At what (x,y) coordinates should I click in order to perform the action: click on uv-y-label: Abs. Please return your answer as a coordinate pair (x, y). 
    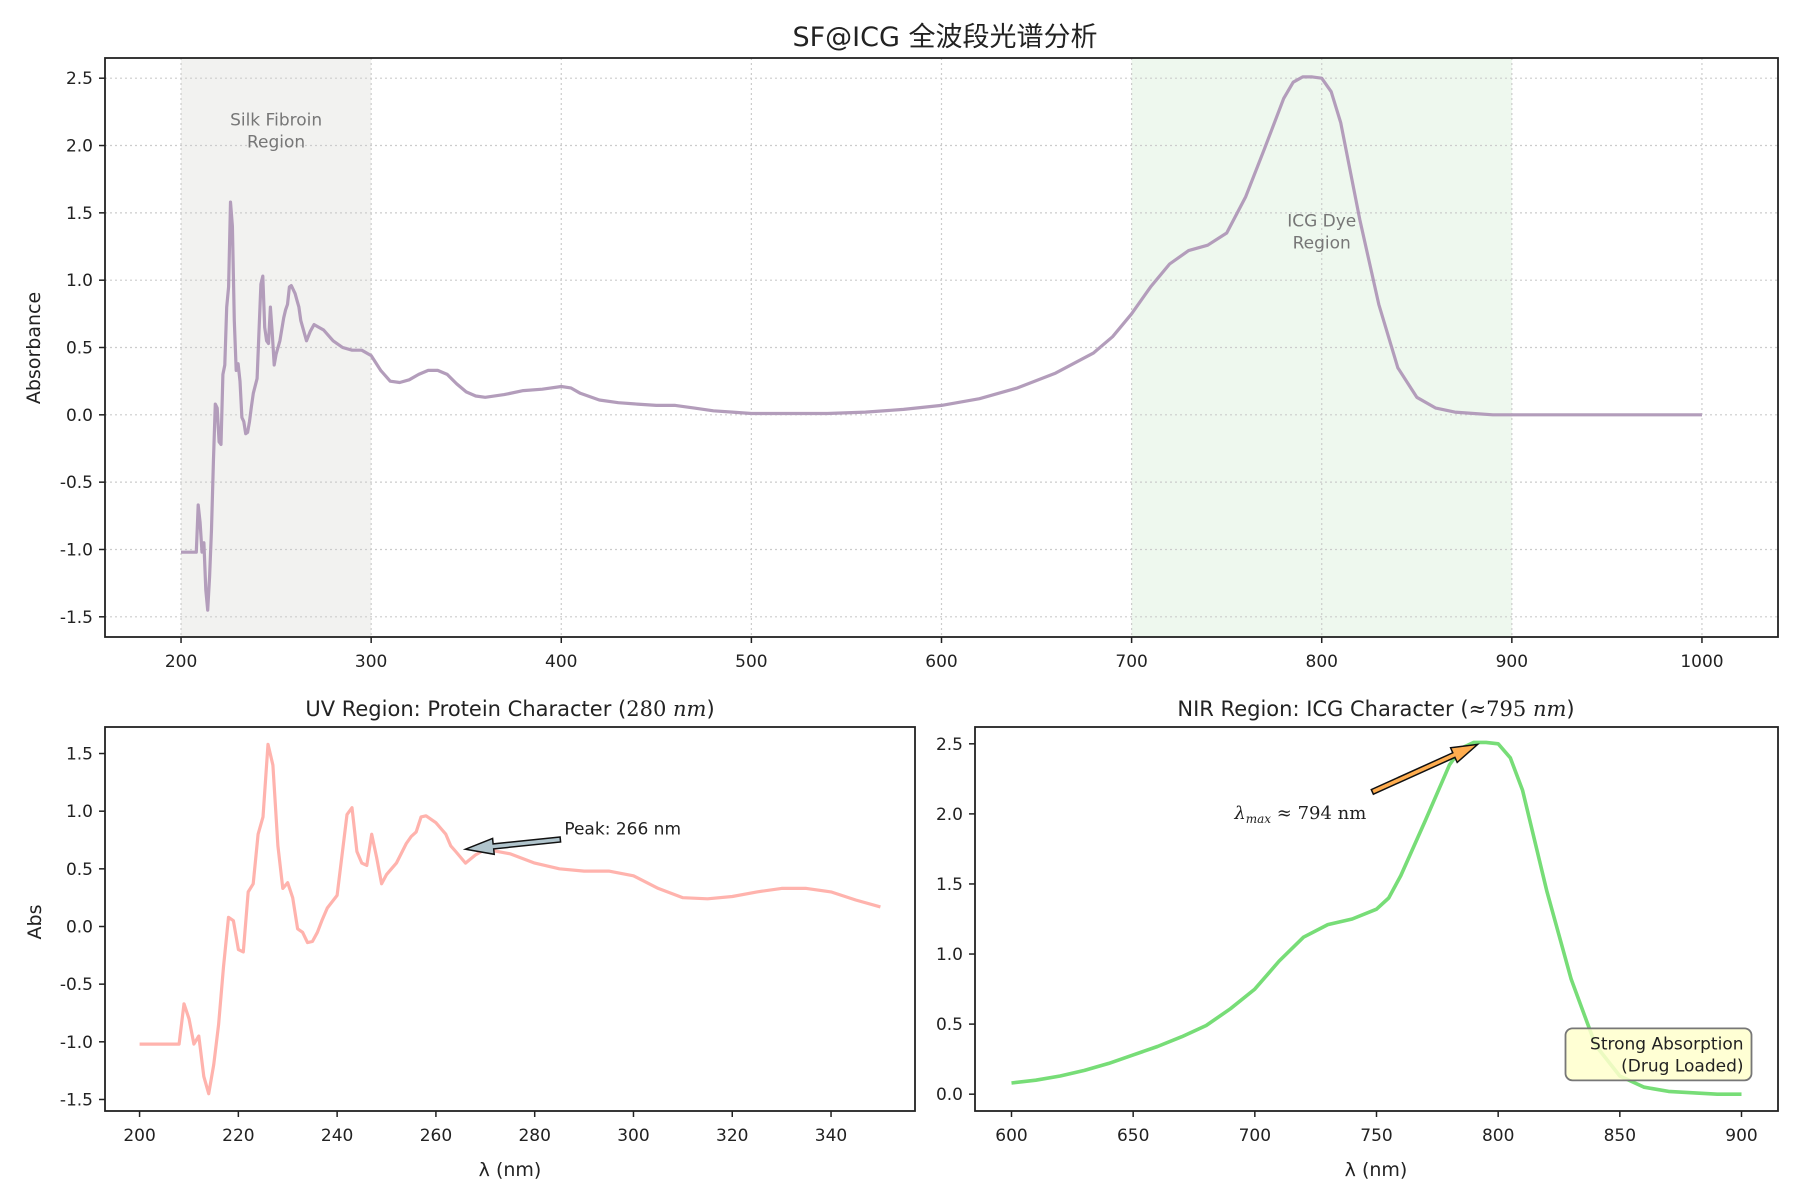
    Looking at the image, I should click on (35, 922).